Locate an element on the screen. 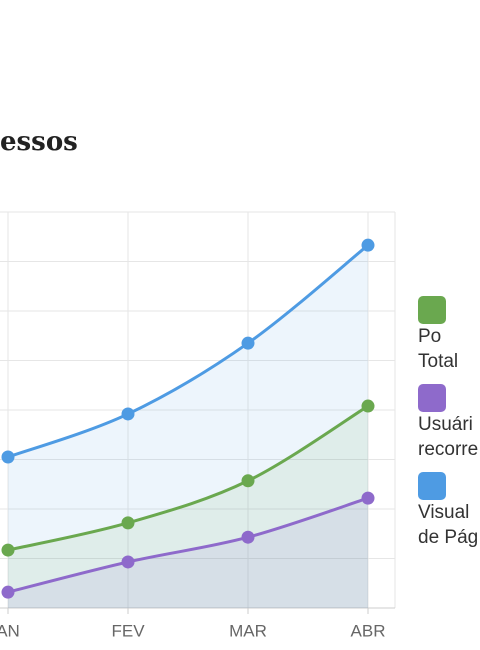  legend-label: Usuári recorre is located at coordinates (448, 437).